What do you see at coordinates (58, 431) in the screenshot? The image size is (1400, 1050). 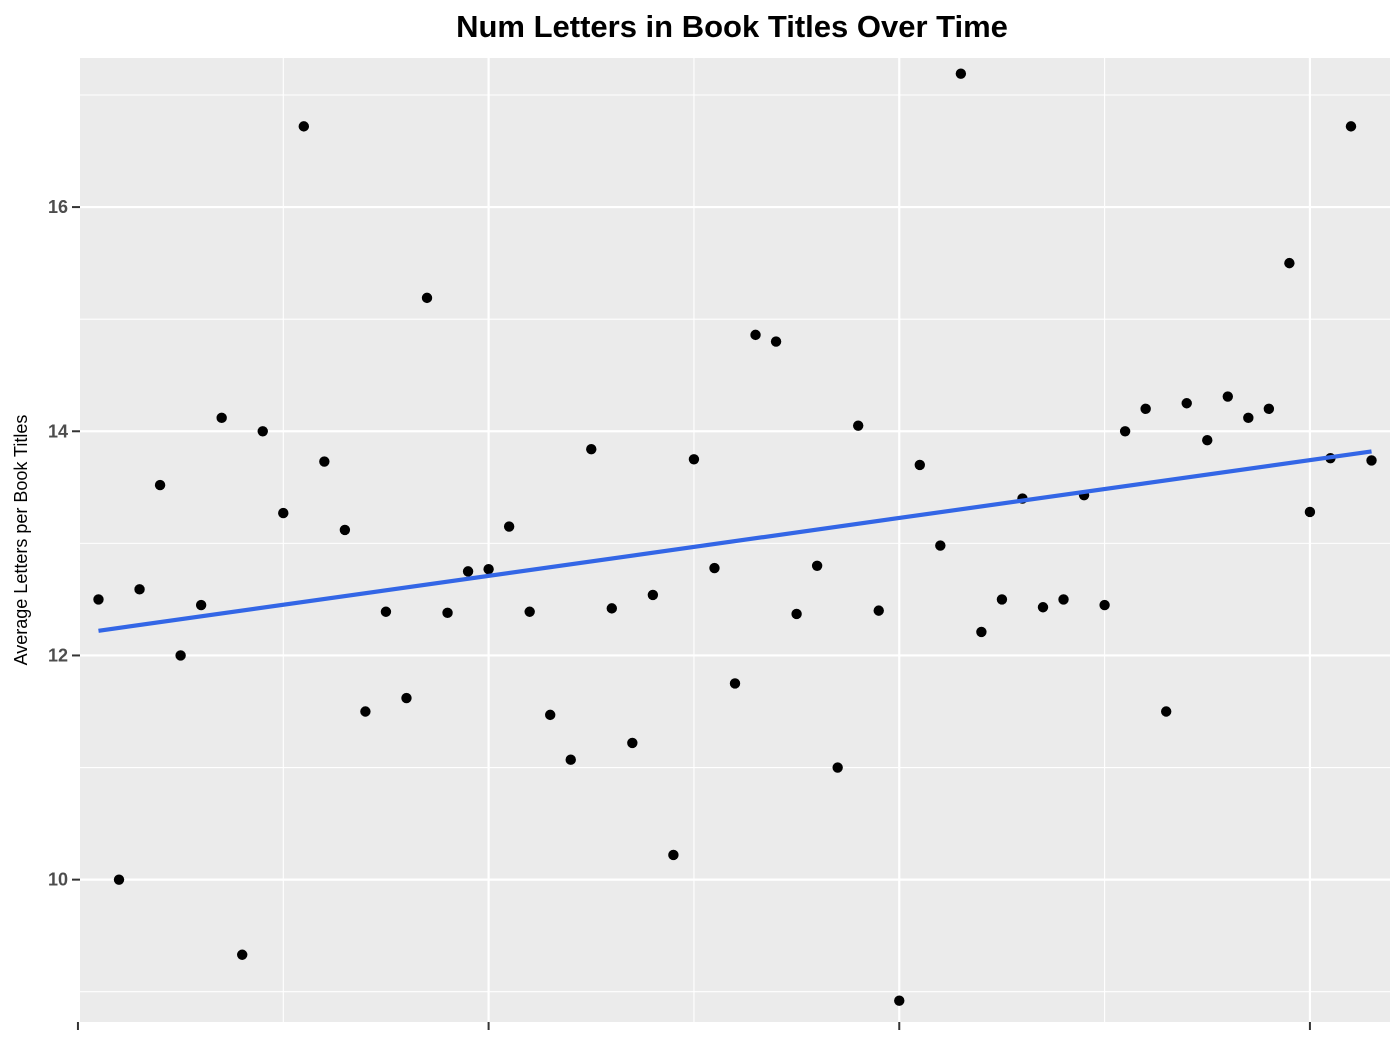 I see `y-tick-label: 14` at bounding box center [58, 431].